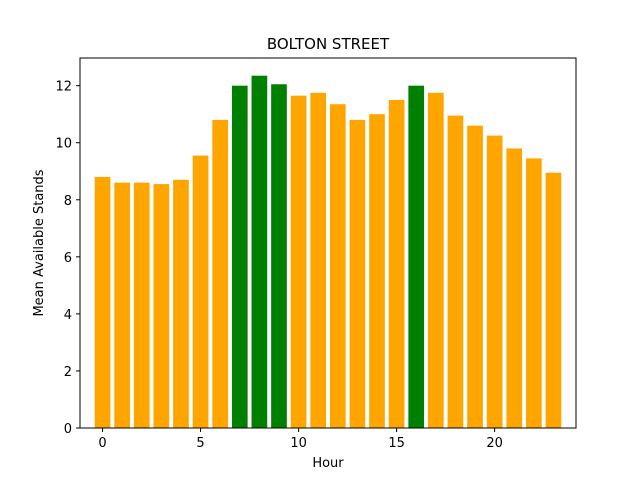  Describe the element at coordinates (63, 87) in the screenshot. I see `y-tick-label: 12` at that location.